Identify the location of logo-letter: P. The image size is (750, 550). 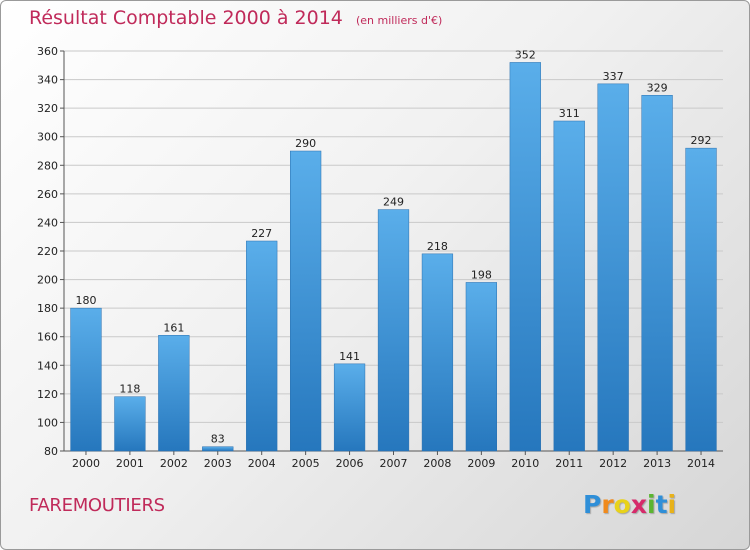
(592, 504).